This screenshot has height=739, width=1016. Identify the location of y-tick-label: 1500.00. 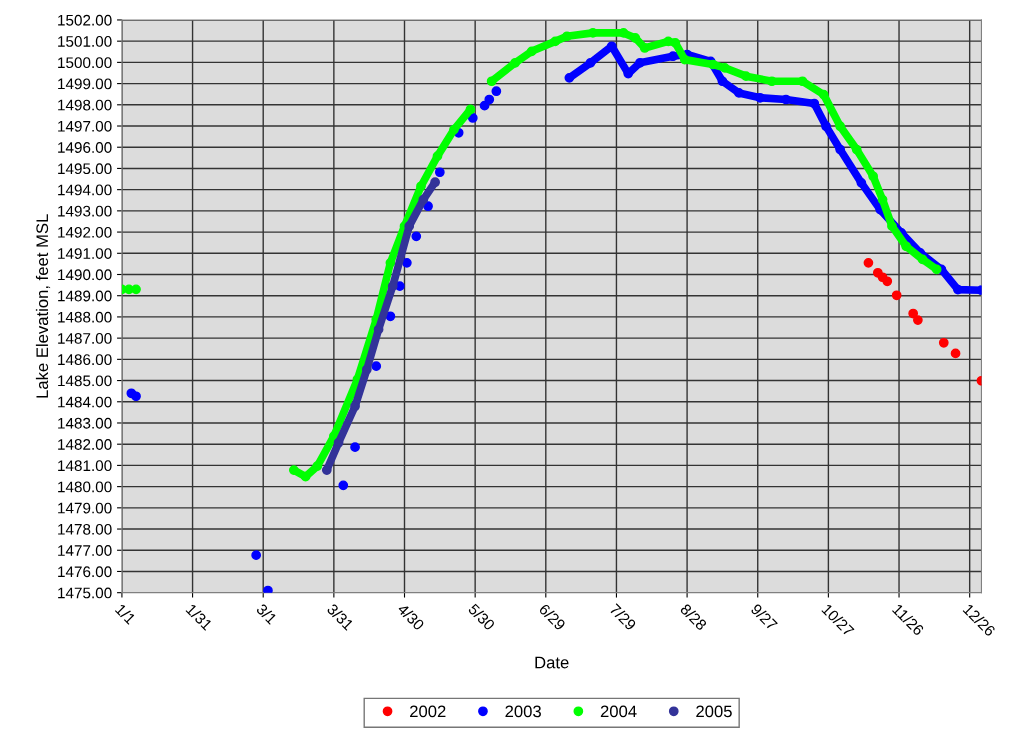
(85, 63).